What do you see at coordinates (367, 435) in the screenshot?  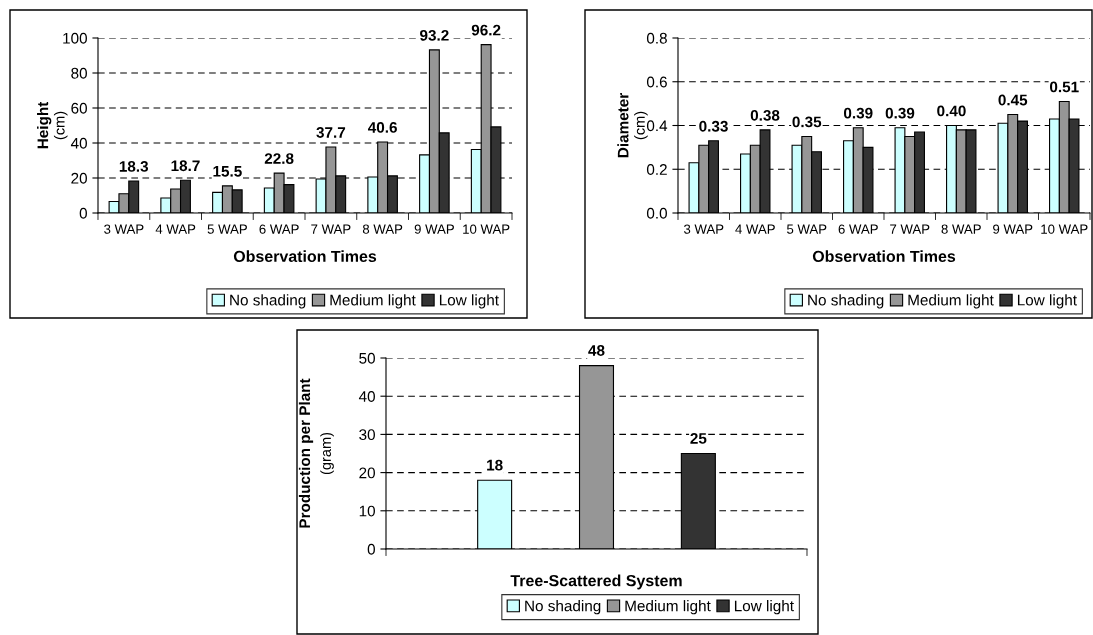 I see `y-tick-label: 30` at bounding box center [367, 435].